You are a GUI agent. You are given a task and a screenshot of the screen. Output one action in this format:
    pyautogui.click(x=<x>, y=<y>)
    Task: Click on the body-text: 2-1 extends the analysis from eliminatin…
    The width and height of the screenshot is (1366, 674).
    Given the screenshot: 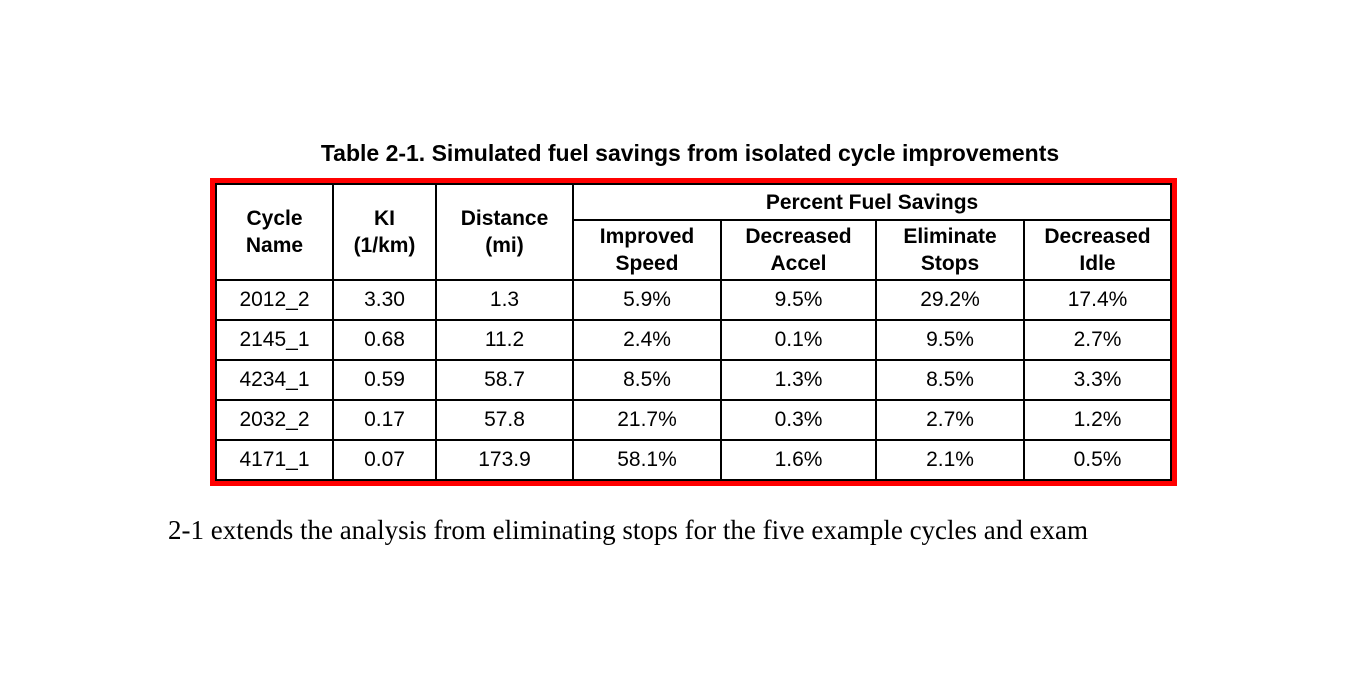 What is the action you would take?
    pyautogui.click(x=628, y=530)
    